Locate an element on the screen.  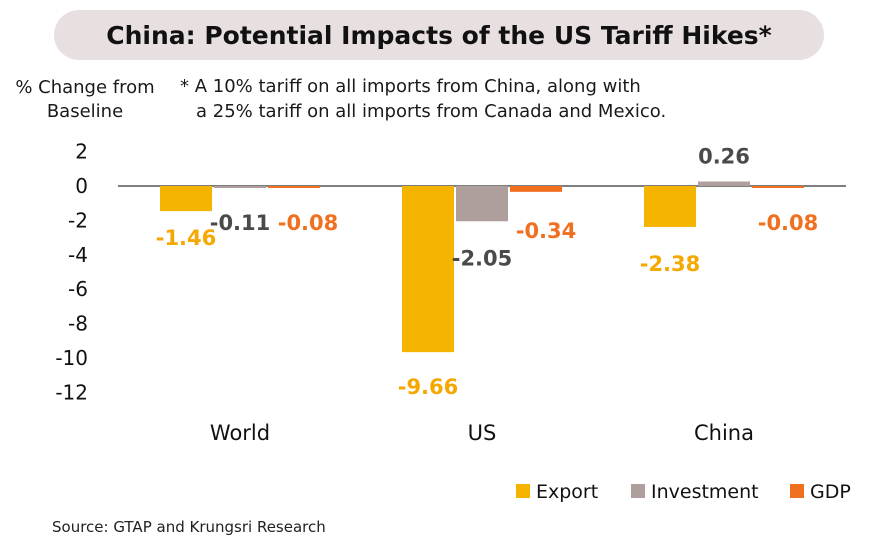
data-label-export-china: -2.38 is located at coordinates (670, 264).